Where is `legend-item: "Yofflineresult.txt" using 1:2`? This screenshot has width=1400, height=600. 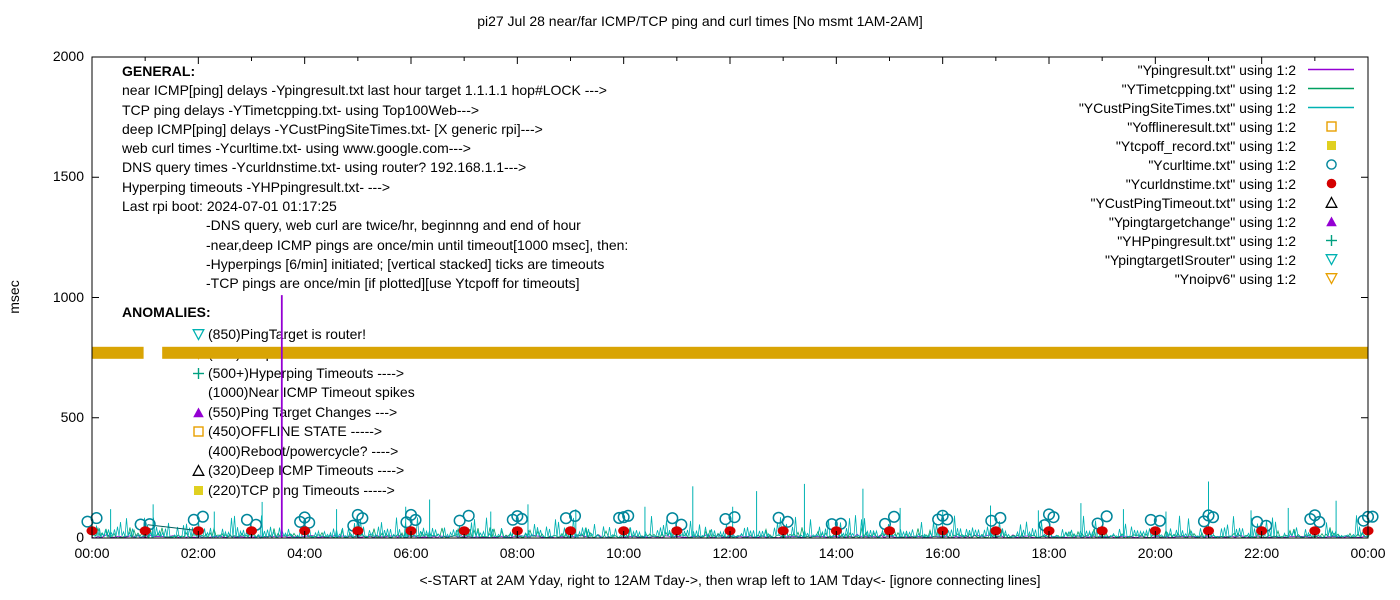
legend-item: "Yofflineresult.txt" using 1:2 is located at coordinates (1217, 126).